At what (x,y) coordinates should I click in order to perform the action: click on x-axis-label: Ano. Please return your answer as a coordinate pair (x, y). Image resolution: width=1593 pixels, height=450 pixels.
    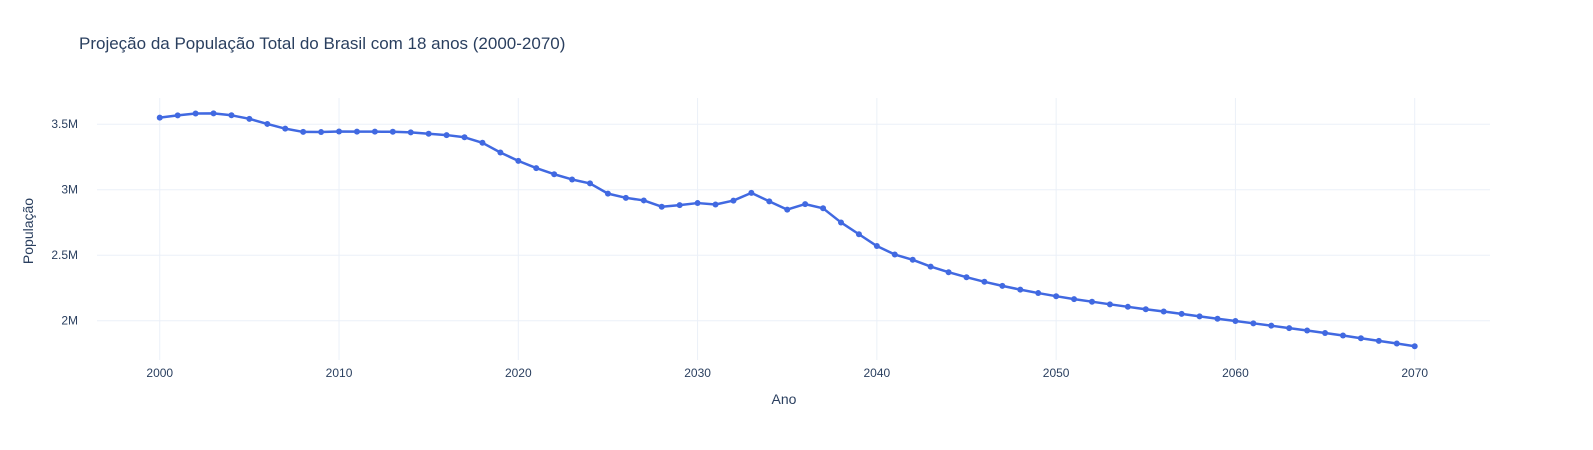
    Looking at the image, I should click on (784, 399).